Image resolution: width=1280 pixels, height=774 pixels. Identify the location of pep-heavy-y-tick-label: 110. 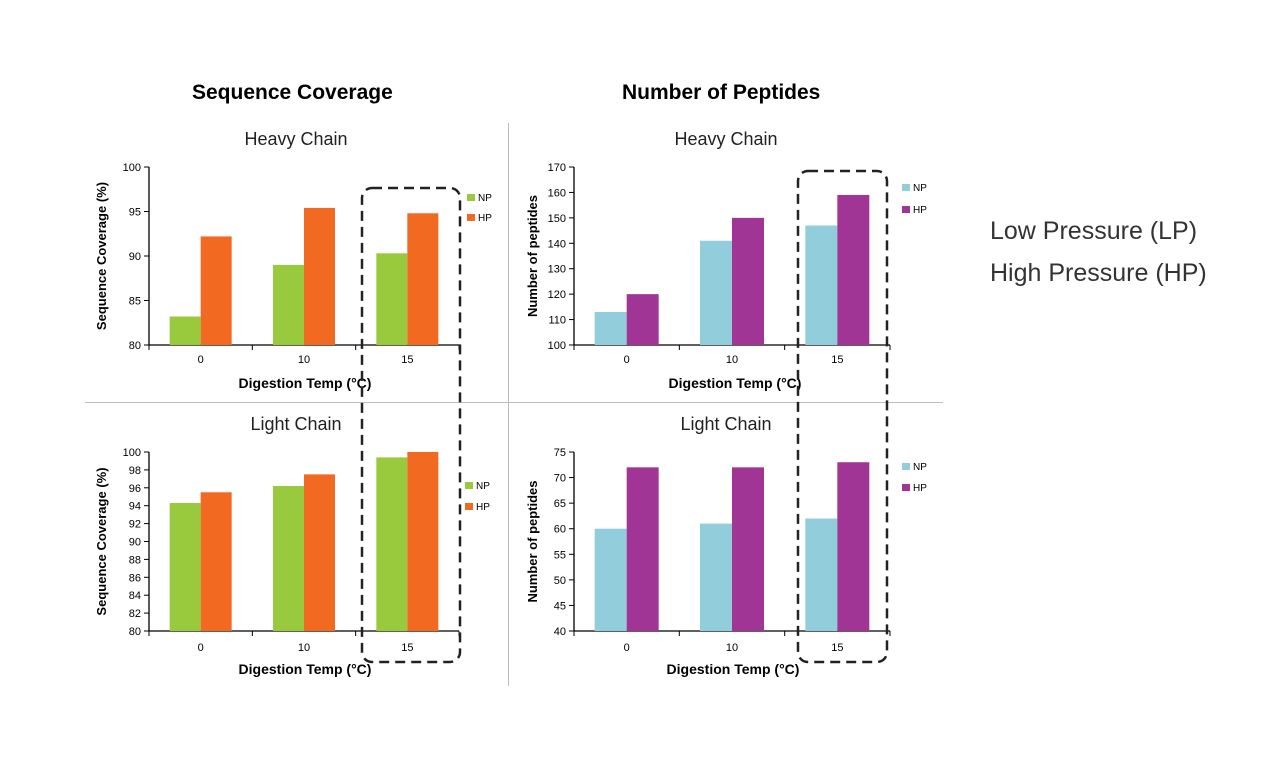
(557, 321).